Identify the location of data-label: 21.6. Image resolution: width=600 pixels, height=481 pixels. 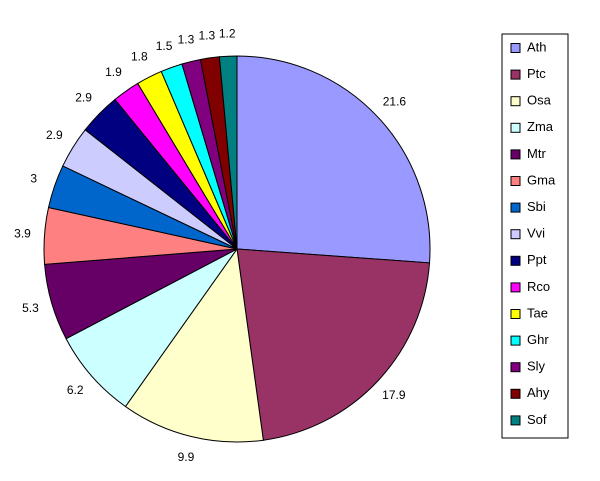
(395, 102).